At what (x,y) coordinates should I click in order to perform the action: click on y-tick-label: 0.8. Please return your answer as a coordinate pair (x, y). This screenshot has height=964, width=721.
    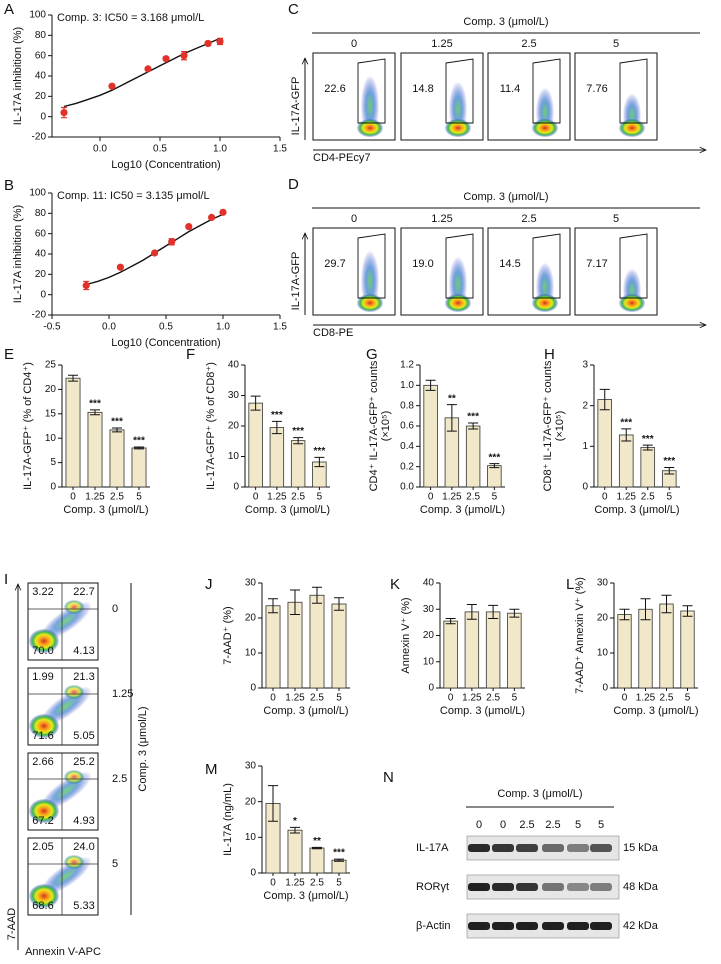
    Looking at the image, I should click on (407, 405).